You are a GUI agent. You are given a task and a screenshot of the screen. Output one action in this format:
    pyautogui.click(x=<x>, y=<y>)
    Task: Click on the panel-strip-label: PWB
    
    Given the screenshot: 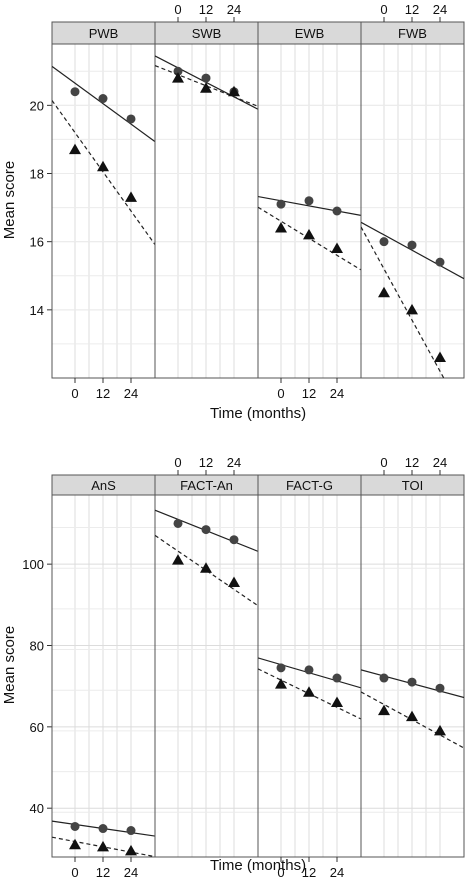 What is the action you would take?
    pyautogui.click(x=104, y=33)
    